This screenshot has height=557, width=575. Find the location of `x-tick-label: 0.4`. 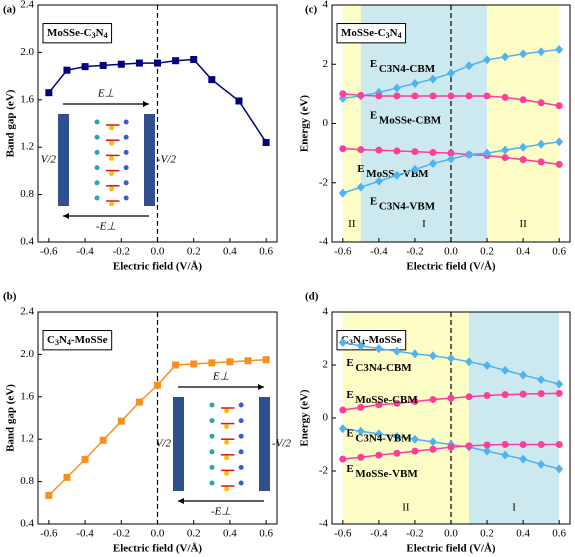

x-tick-label: 0.4 is located at coordinates (230, 252).